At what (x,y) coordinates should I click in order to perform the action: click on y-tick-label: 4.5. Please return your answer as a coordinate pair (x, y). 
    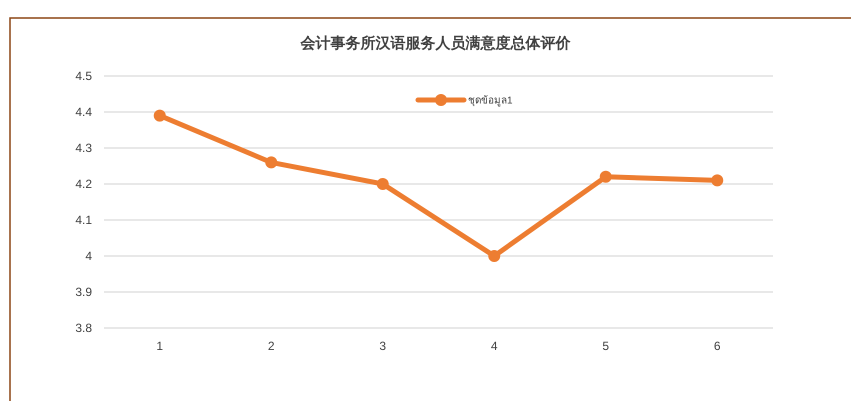
    Looking at the image, I should click on (83, 76).